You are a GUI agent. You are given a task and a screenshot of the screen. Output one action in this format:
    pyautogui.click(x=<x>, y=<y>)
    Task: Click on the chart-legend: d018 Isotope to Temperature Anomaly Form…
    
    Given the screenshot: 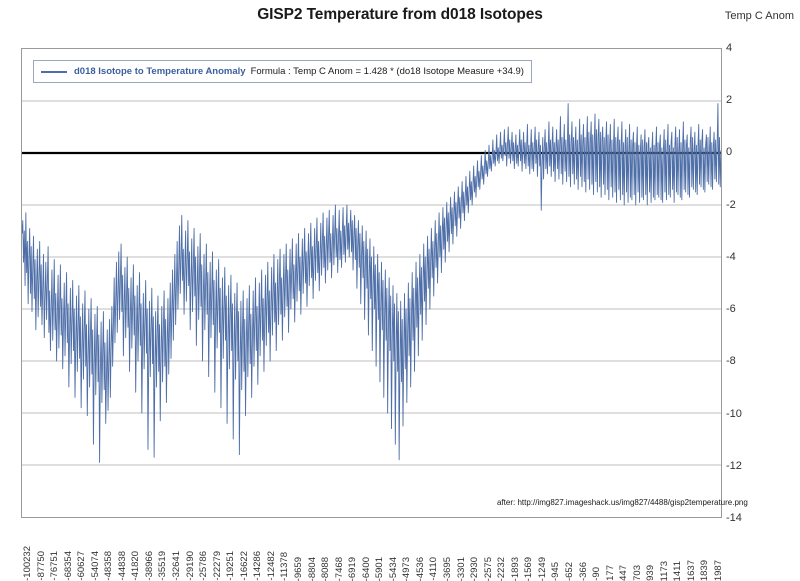 What is the action you would take?
    pyautogui.click(x=282, y=71)
    